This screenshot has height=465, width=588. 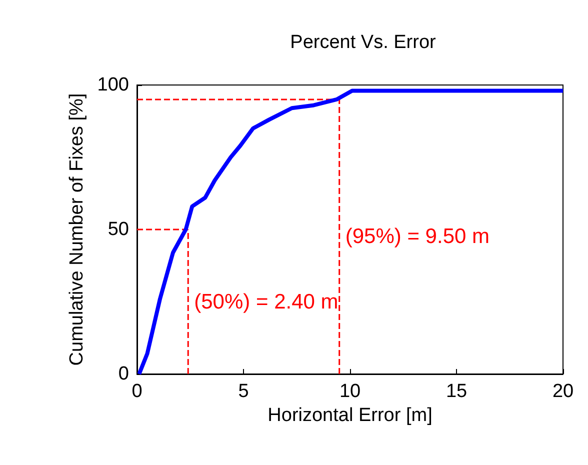 What do you see at coordinates (137, 391) in the screenshot?
I see `x-tick-label: 0` at bounding box center [137, 391].